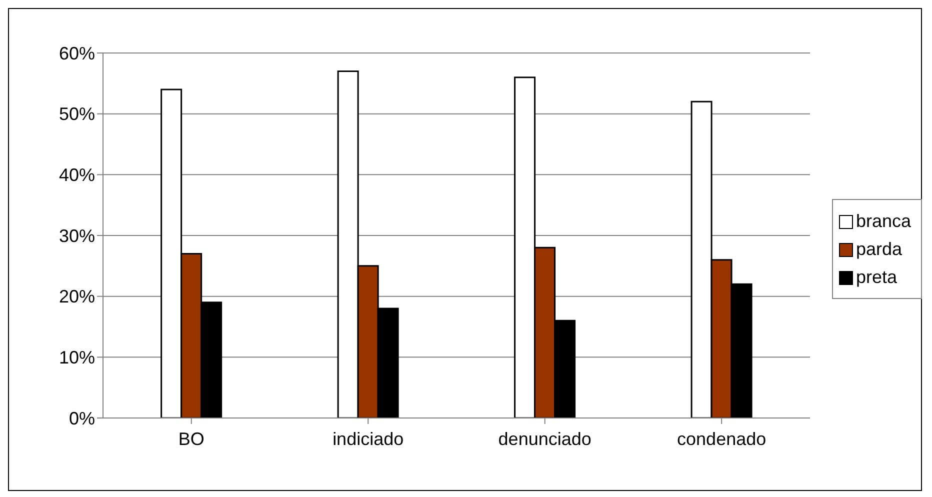  Describe the element at coordinates (368, 438) in the screenshot. I see `x-tick-label: indiciado` at that location.